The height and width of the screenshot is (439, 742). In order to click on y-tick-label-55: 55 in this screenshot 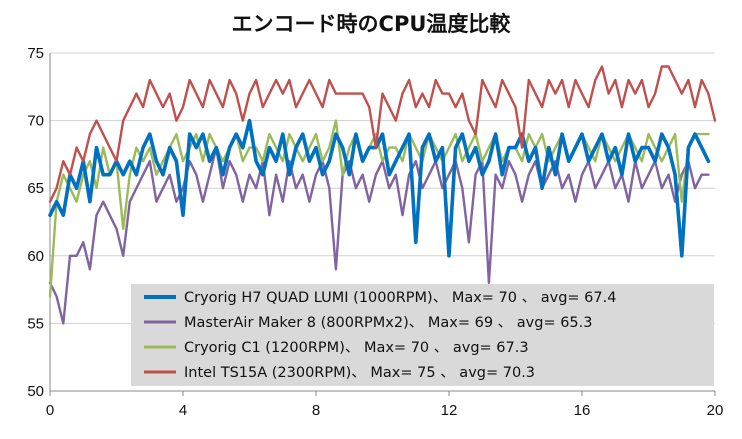, I will do `click(35, 323)`.